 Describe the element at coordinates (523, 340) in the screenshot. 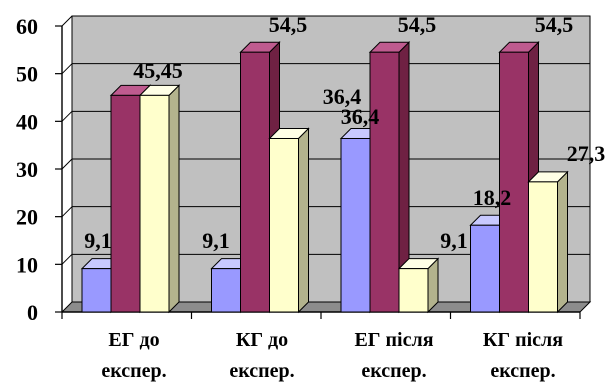

I see `category-label-1: КГ після` at that location.